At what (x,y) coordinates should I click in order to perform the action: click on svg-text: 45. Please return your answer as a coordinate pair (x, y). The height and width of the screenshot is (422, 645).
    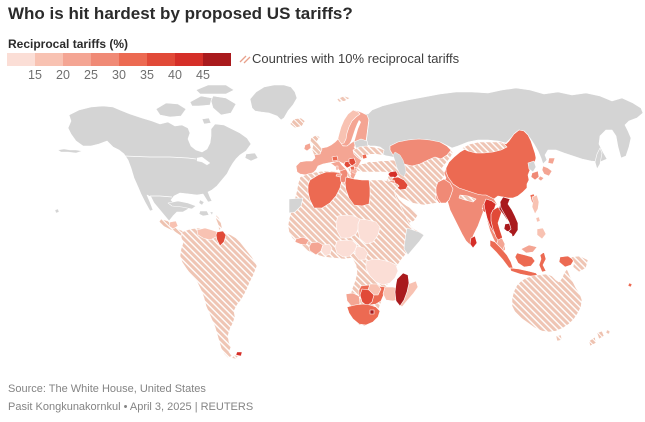
    Looking at the image, I should click on (203, 75).